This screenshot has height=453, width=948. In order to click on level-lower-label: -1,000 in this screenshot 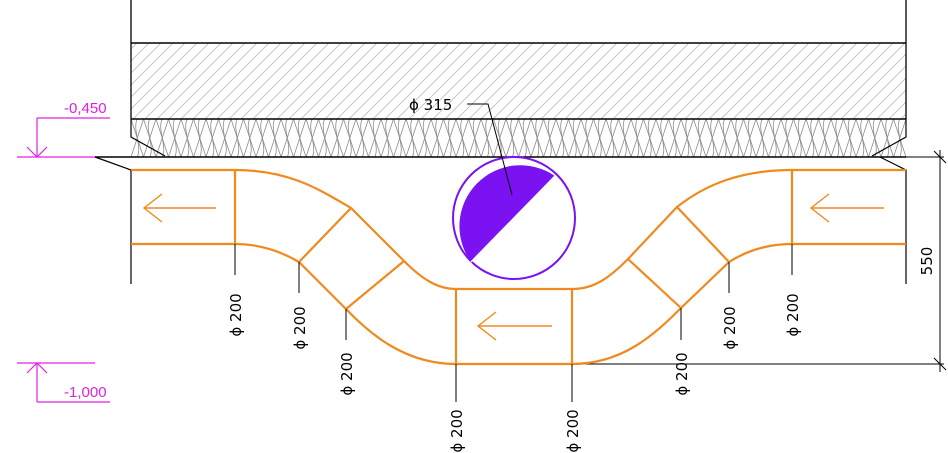, I will do `click(85, 392)`.